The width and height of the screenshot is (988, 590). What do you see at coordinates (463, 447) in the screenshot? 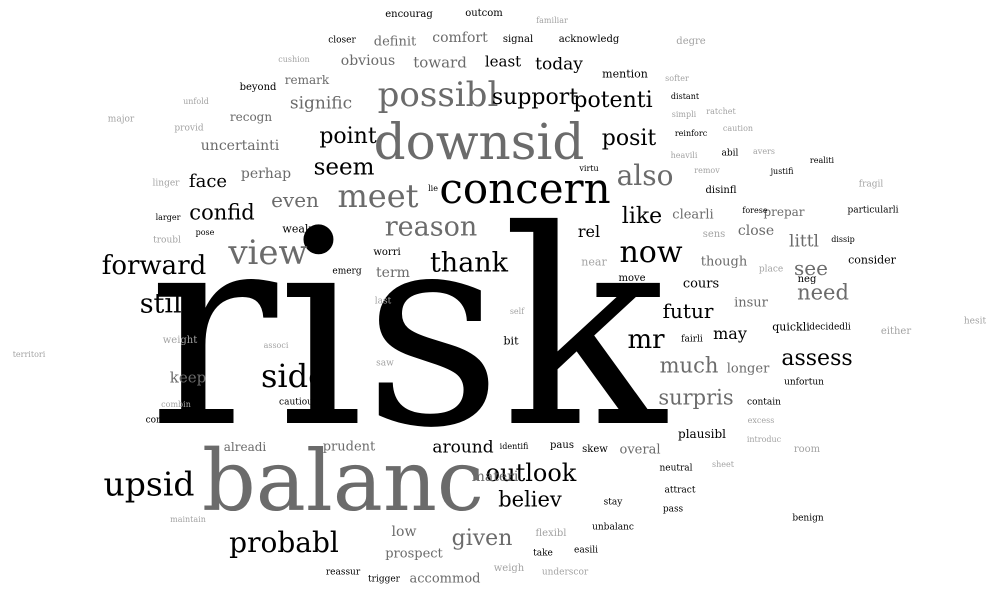
I see `word-cloud-term: around` at bounding box center [463, 447].